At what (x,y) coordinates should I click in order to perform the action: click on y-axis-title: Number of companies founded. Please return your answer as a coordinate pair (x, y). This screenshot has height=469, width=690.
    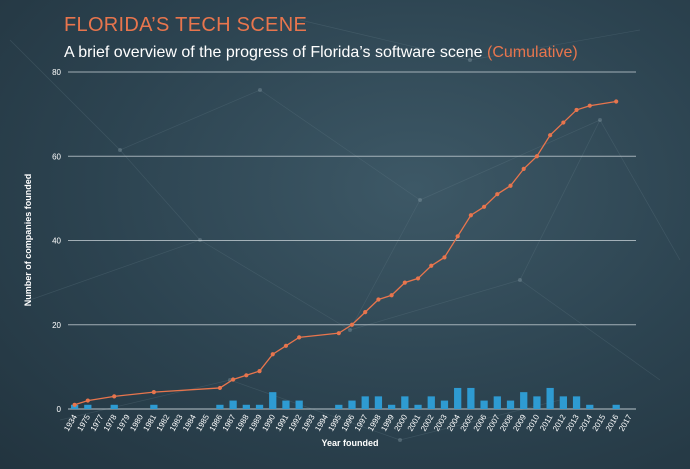
    Looking at the image, I should click on (28, 240).